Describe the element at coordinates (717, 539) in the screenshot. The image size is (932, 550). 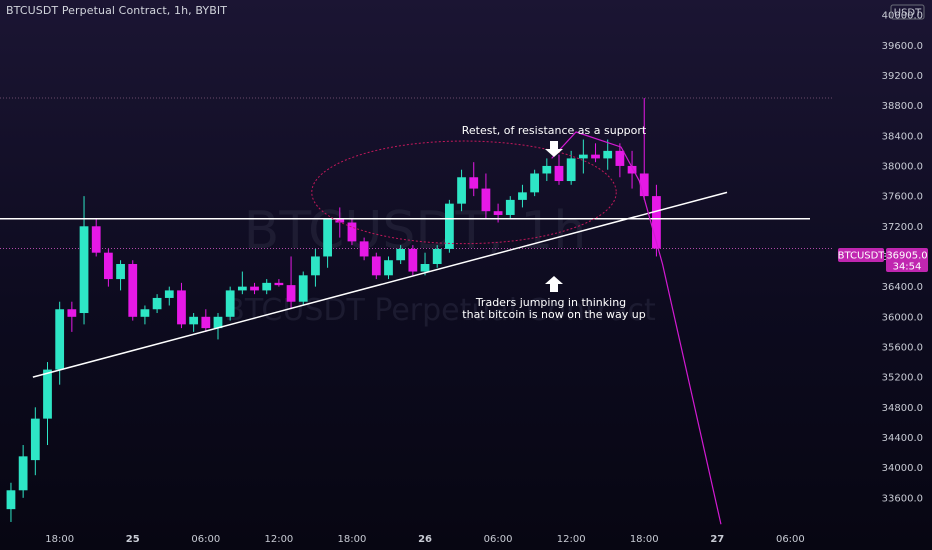
I see `time-tick-label: 27` at that location.